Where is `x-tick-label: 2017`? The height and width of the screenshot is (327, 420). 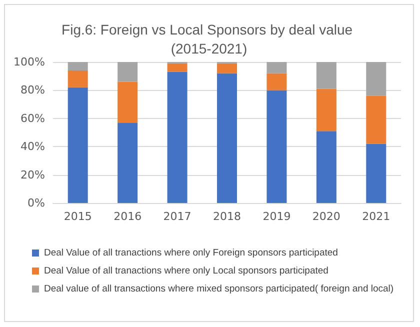 x-tick-label: 2017 is located at coordinates (177, 216).